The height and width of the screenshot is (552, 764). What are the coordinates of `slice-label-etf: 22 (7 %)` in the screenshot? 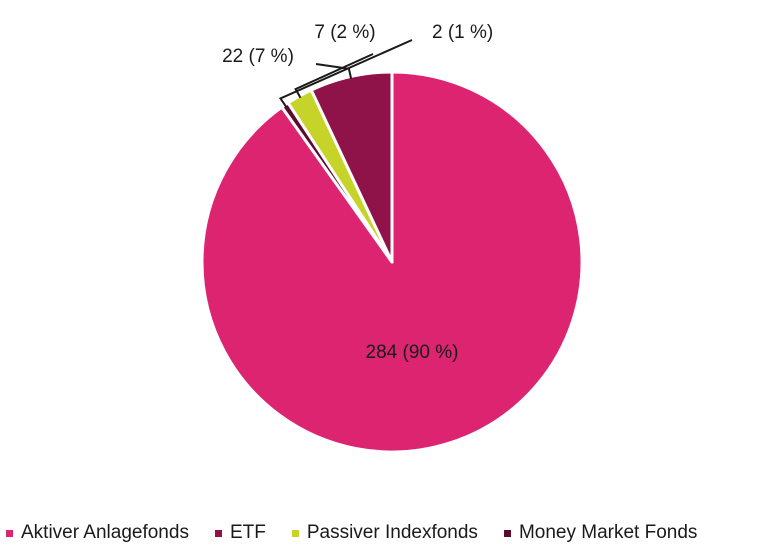 It's located at (258, 56).